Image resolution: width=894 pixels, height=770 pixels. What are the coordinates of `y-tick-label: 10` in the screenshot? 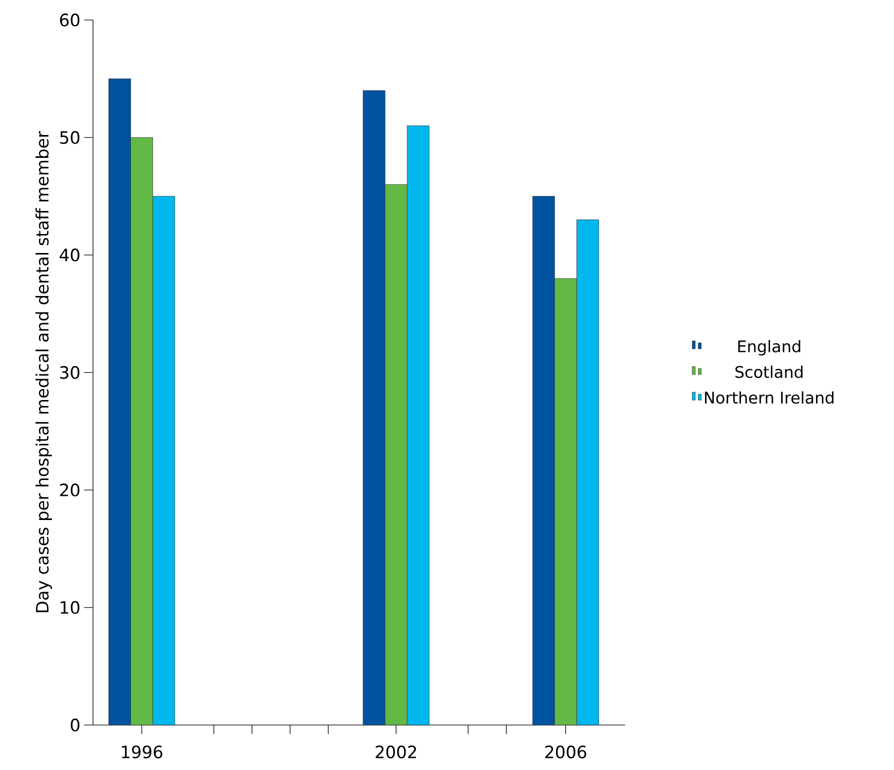 It's located at (70, 607).